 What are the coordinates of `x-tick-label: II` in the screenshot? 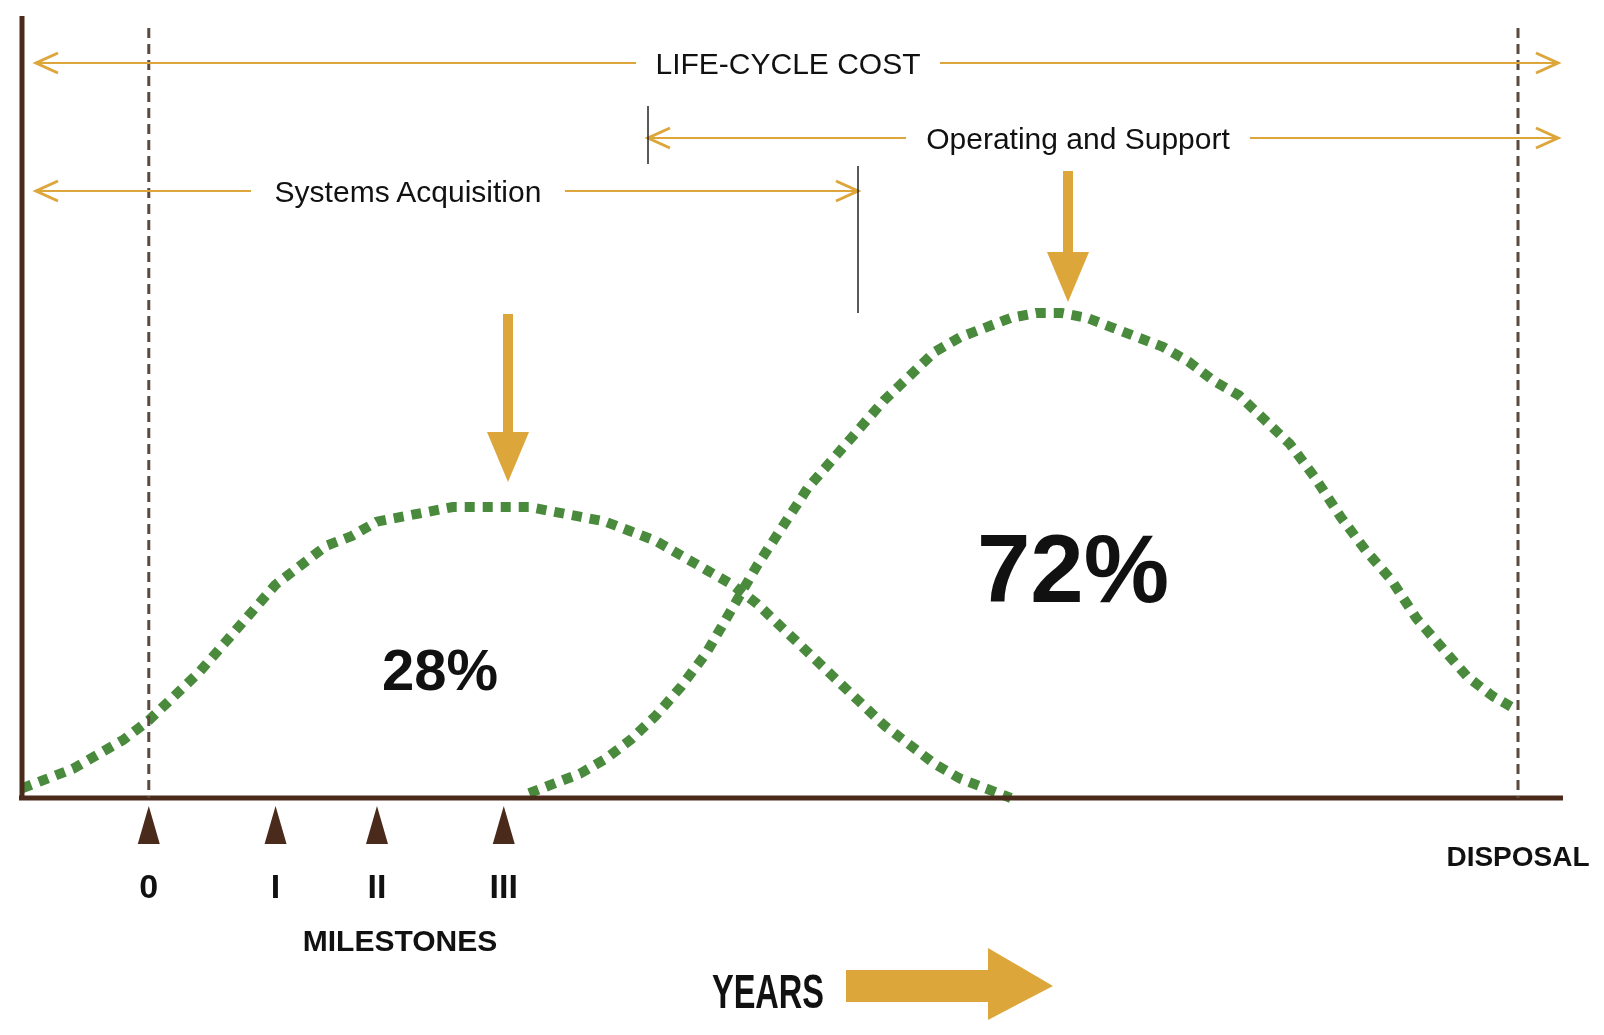 It's located at (377, 886).